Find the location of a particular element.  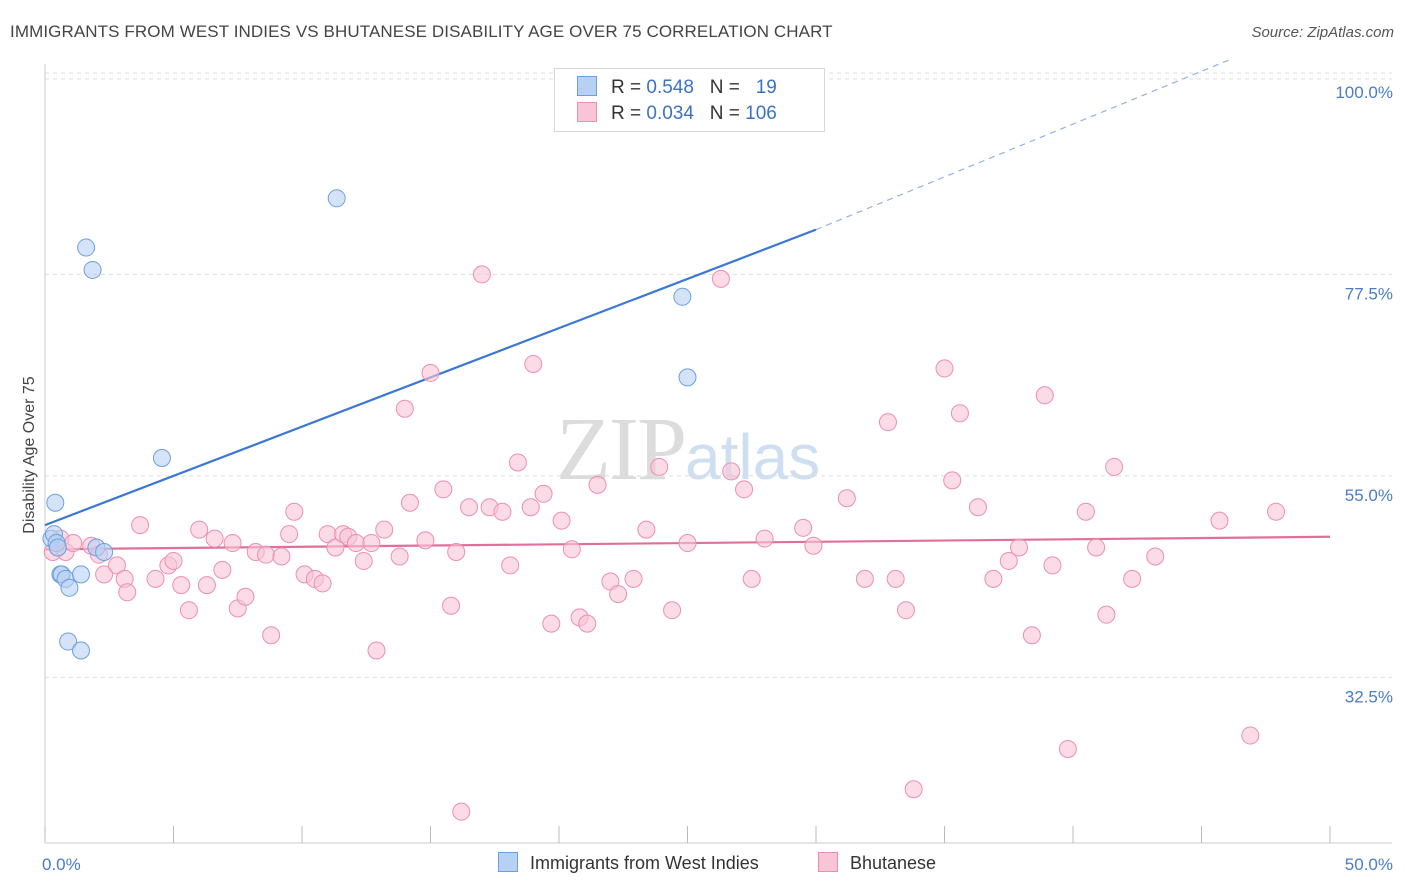

y-tick-label: 77.5% is located at coordinates (1369, 293).